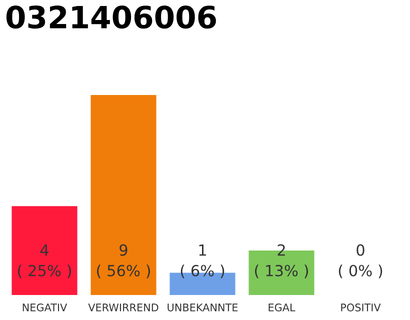 The height and width of the screenshot is (320, 410). What do you see at coordinates (45, 308) in the screenshot?
I see `x-tick-label: NEGATIV` at bounding box center [45, 308].